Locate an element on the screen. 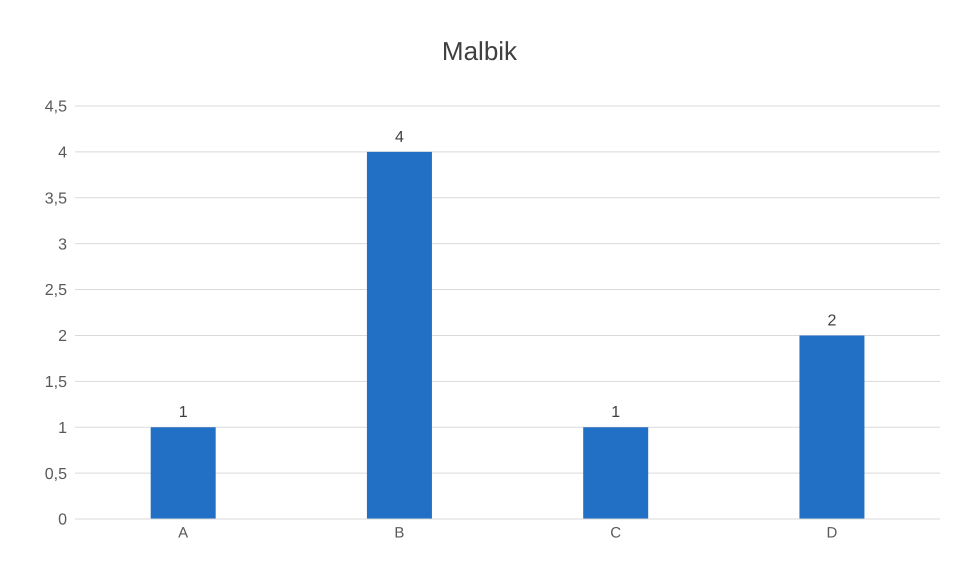  x-tick-label: D is located at coordinates (832, 533).